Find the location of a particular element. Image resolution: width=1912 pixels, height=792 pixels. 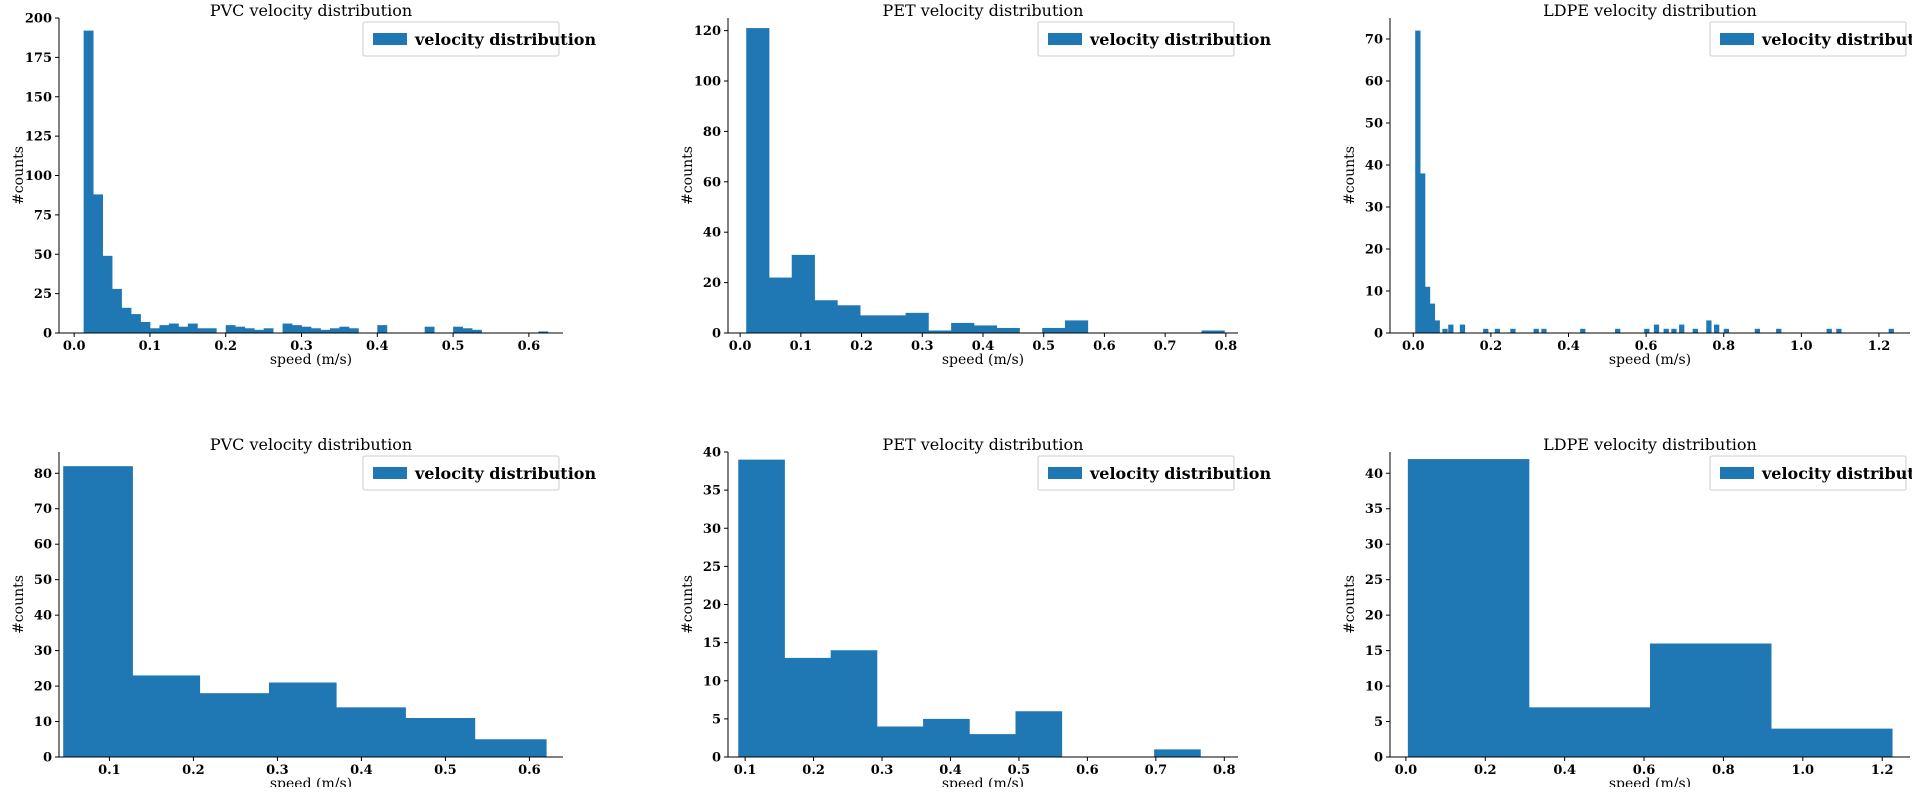

x-tick-label: 0.1 is located at coordinates (109, 770).